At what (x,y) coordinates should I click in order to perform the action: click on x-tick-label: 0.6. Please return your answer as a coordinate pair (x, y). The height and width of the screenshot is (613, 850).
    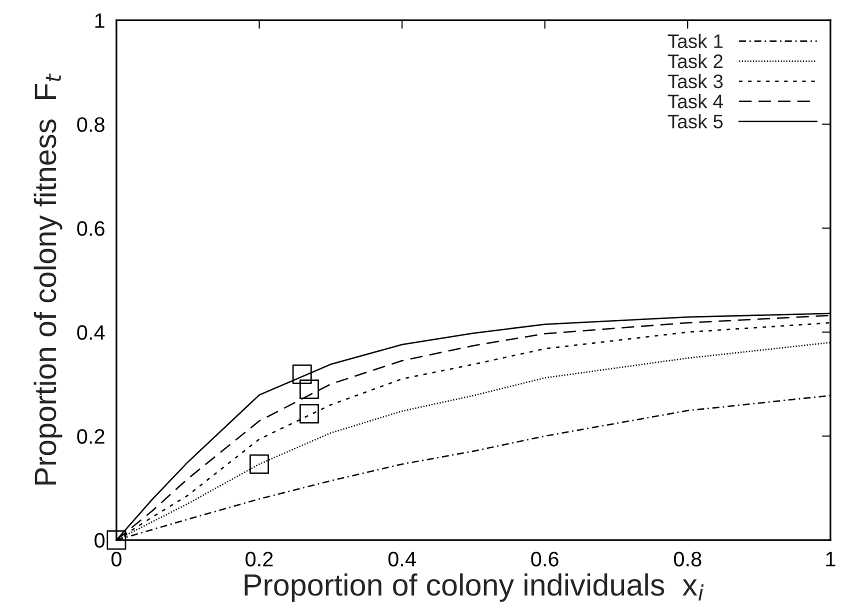
    Looking at the image, I should click on (544, 559).